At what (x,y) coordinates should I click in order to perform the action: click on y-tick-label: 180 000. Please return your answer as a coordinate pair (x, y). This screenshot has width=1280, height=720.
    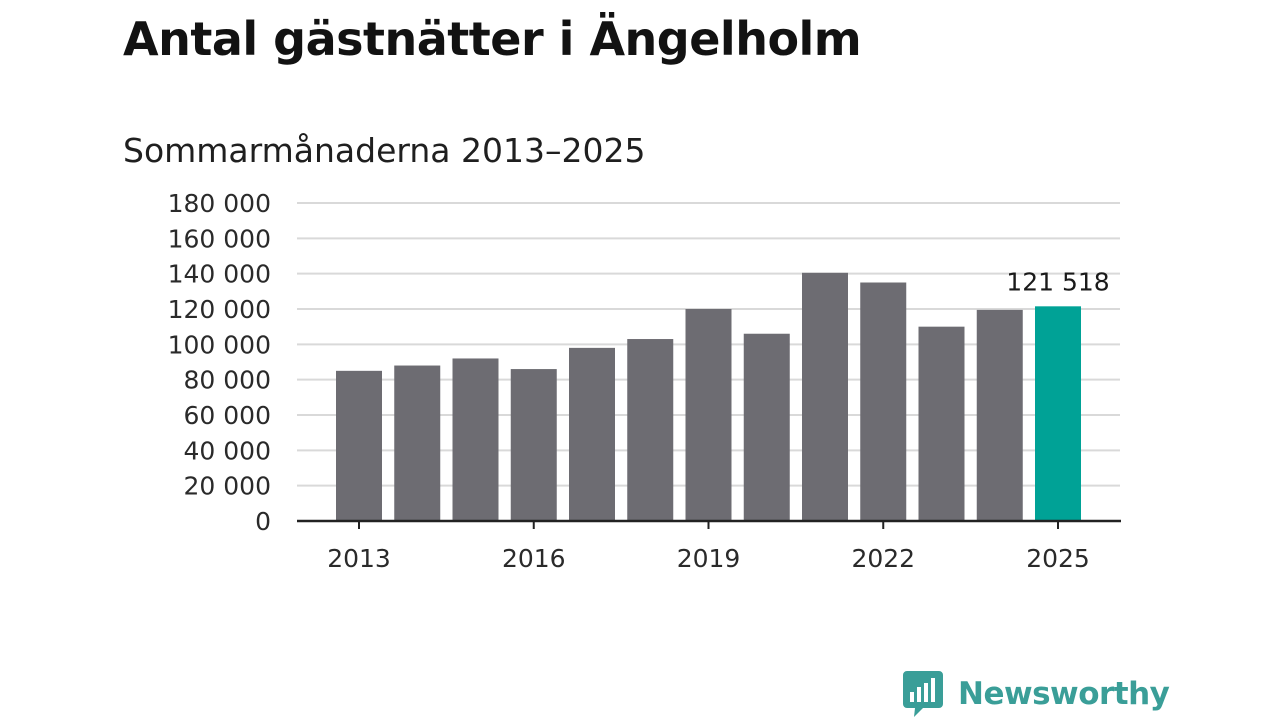
    Looking at the image, I should click on (219, 203).